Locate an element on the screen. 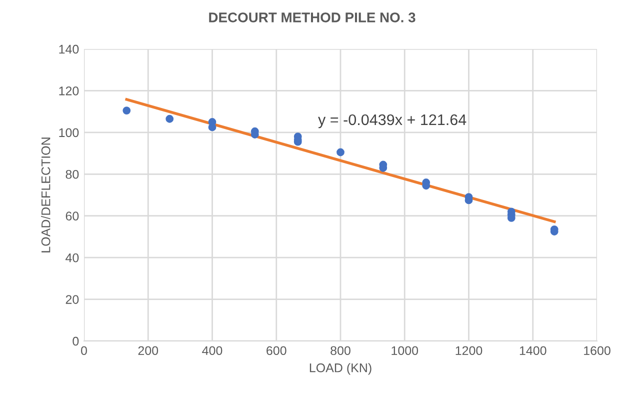 The height and width of the screenshot is (404, 624). x-tick-label: 1000 is located at coordinates (405, 351).